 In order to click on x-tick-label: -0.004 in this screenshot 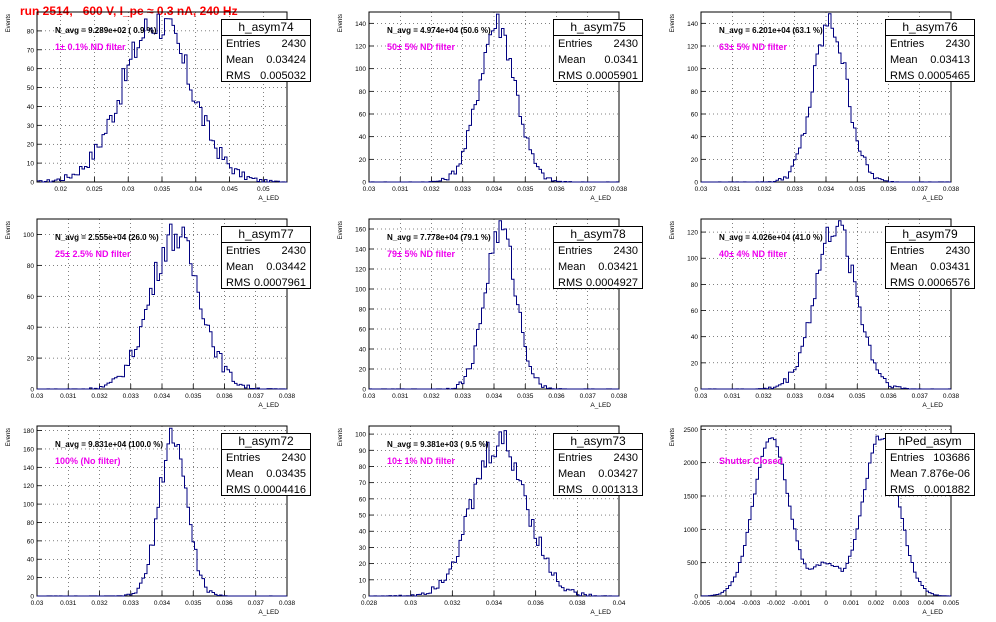, I will do `click(726, 603)`.